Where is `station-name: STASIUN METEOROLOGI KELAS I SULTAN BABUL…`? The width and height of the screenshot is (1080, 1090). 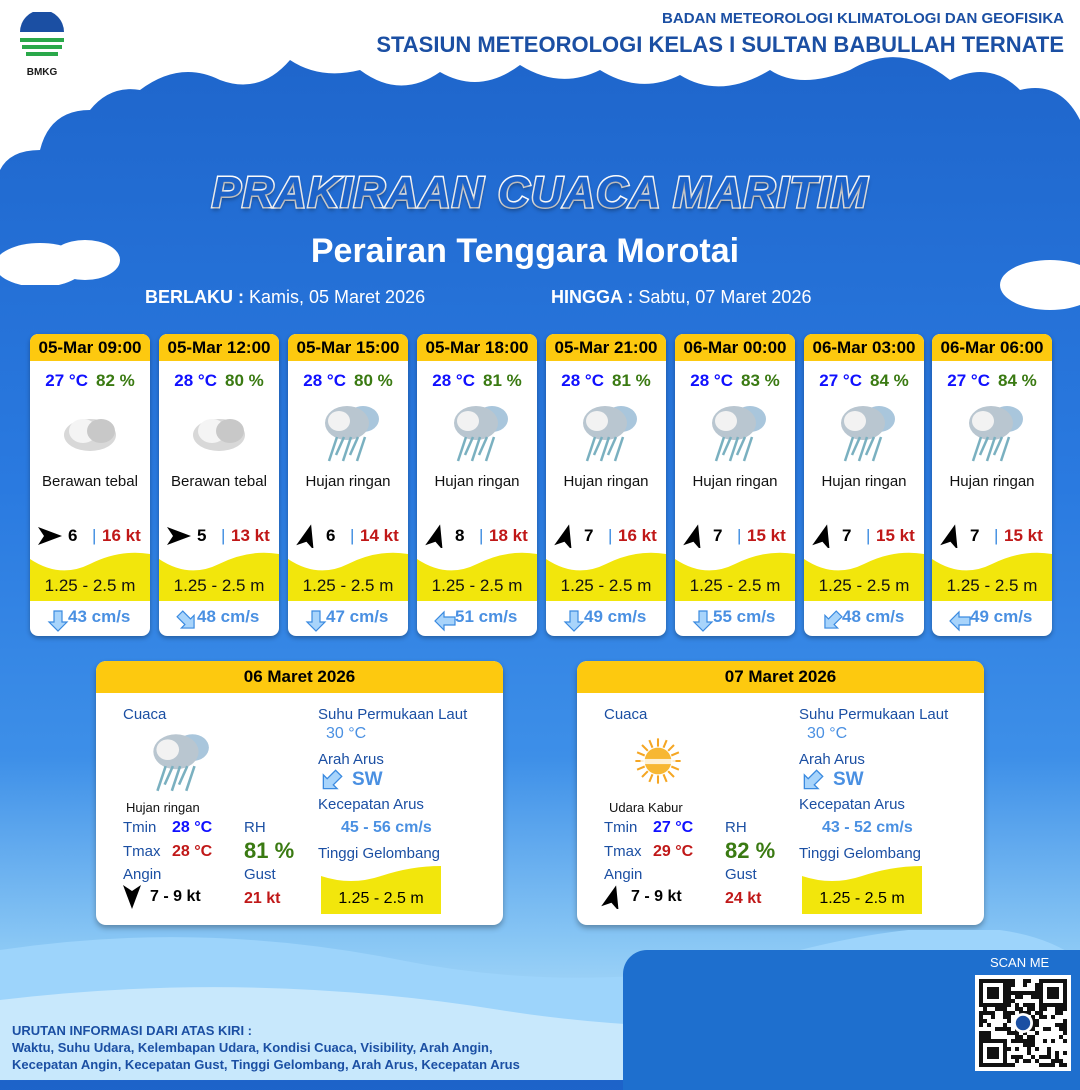
station-name: STASIUN METEOROLOGI KELAS I SULTAN BABUL… is located at coordinates (720, 44).